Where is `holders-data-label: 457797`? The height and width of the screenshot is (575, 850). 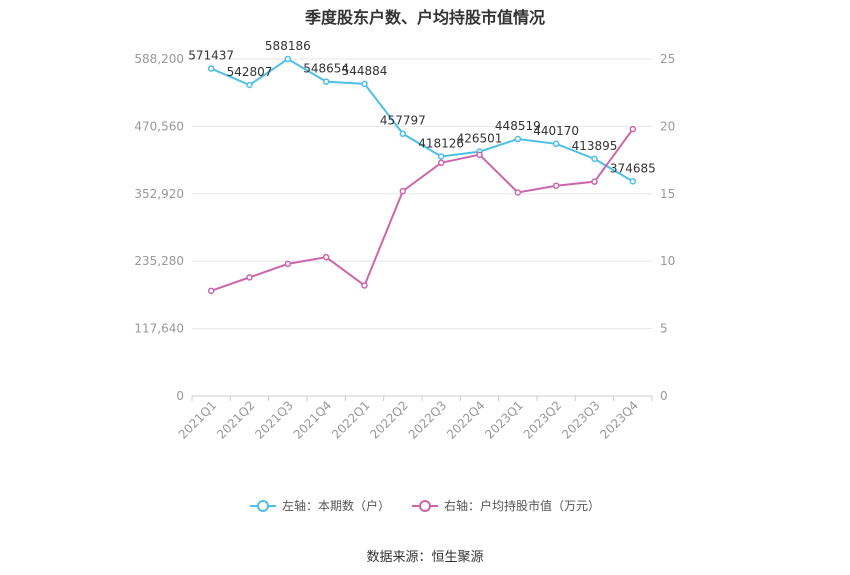
holders-data-label: 457797 is located at coordinates (403, 121).